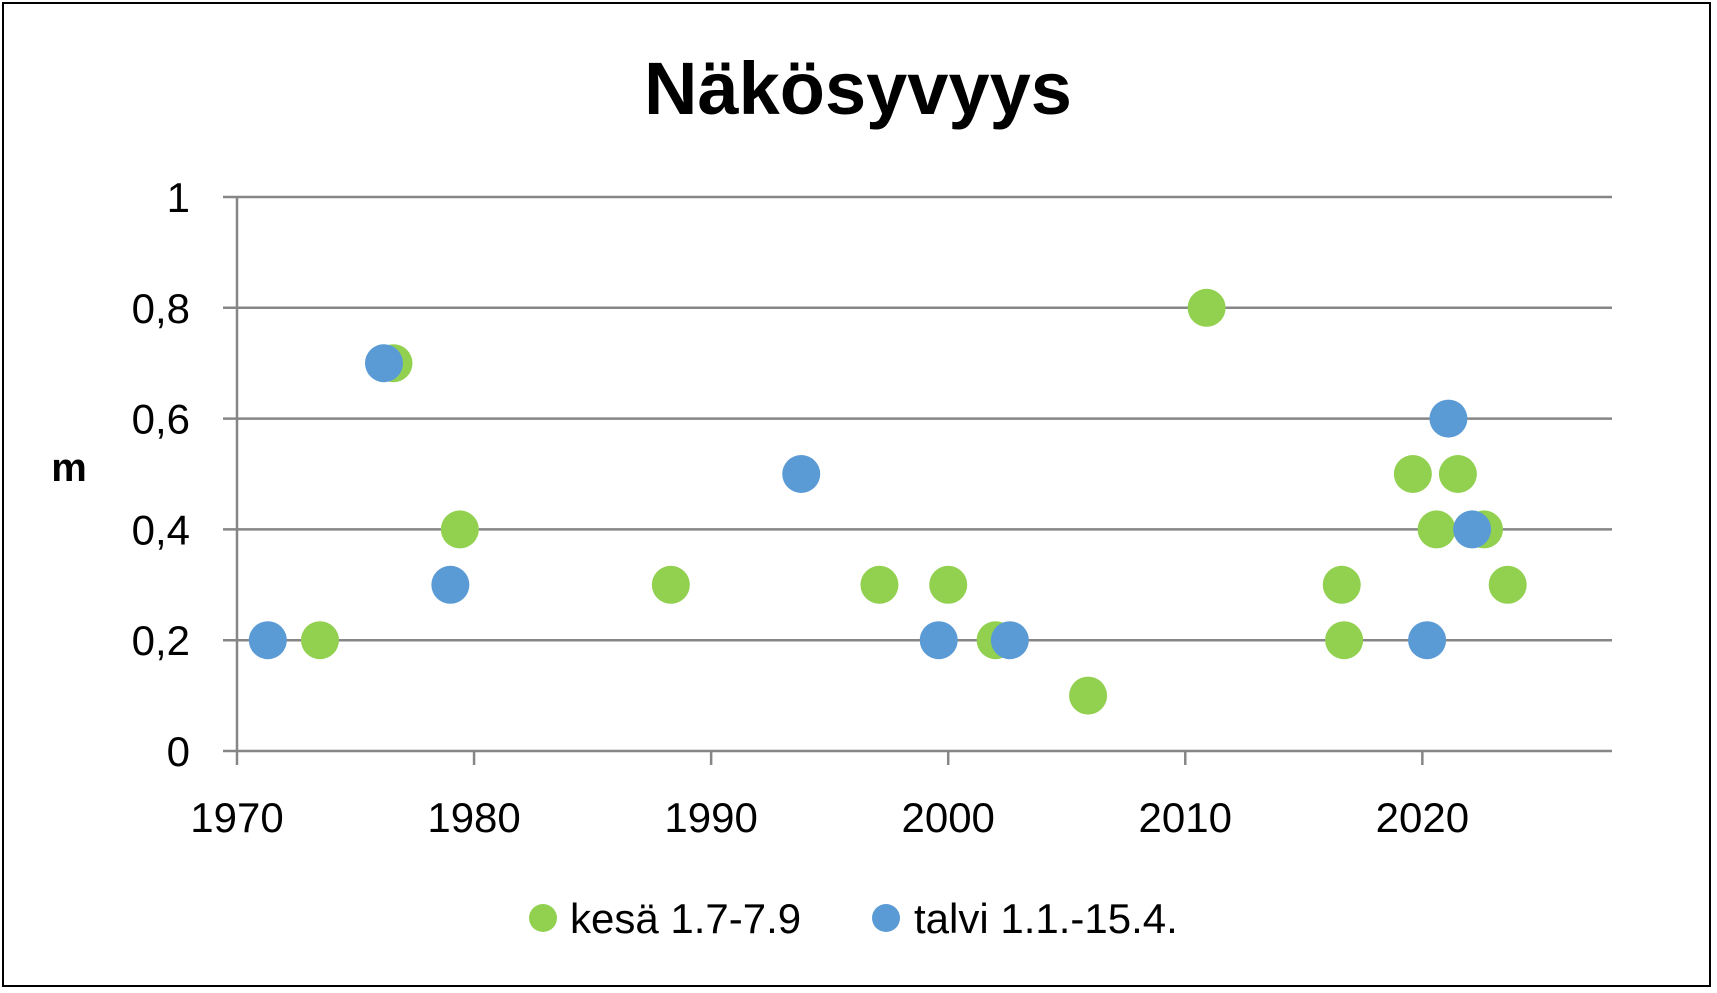 The image size is (1717, 993). I want to click on y-tick-label: 0,8, so click(161, 308).